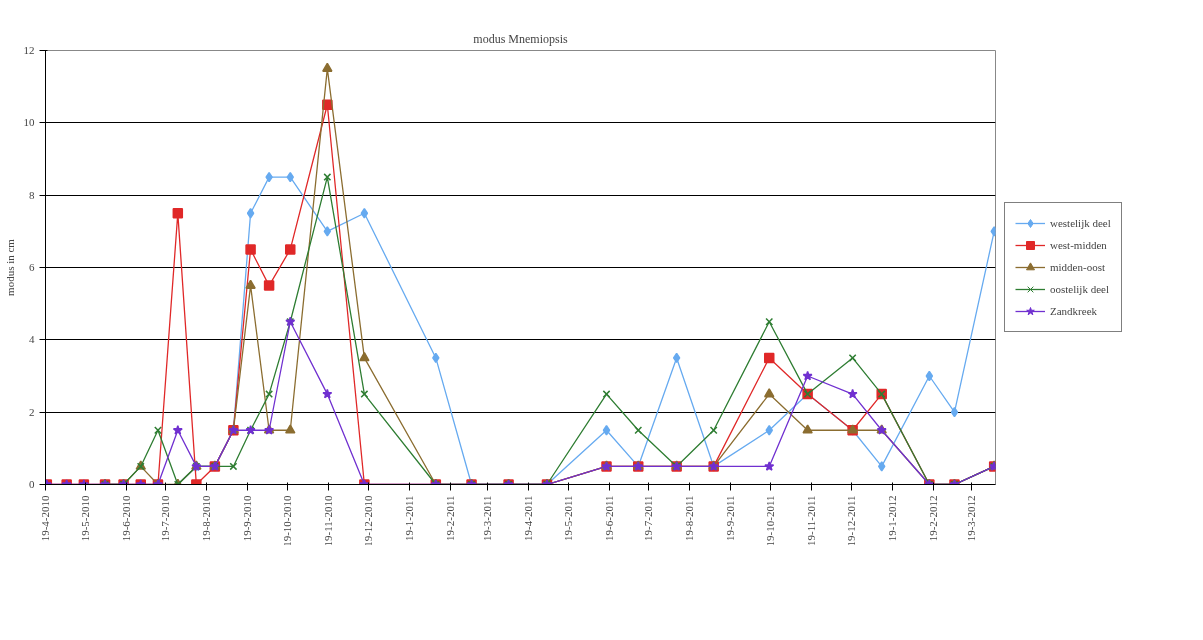 This screenshot has width=1203, height=640. Describe the element at coordinates (287, 521) in the screenshot. I see `x-tick-label: 19-10-2010` at that location.